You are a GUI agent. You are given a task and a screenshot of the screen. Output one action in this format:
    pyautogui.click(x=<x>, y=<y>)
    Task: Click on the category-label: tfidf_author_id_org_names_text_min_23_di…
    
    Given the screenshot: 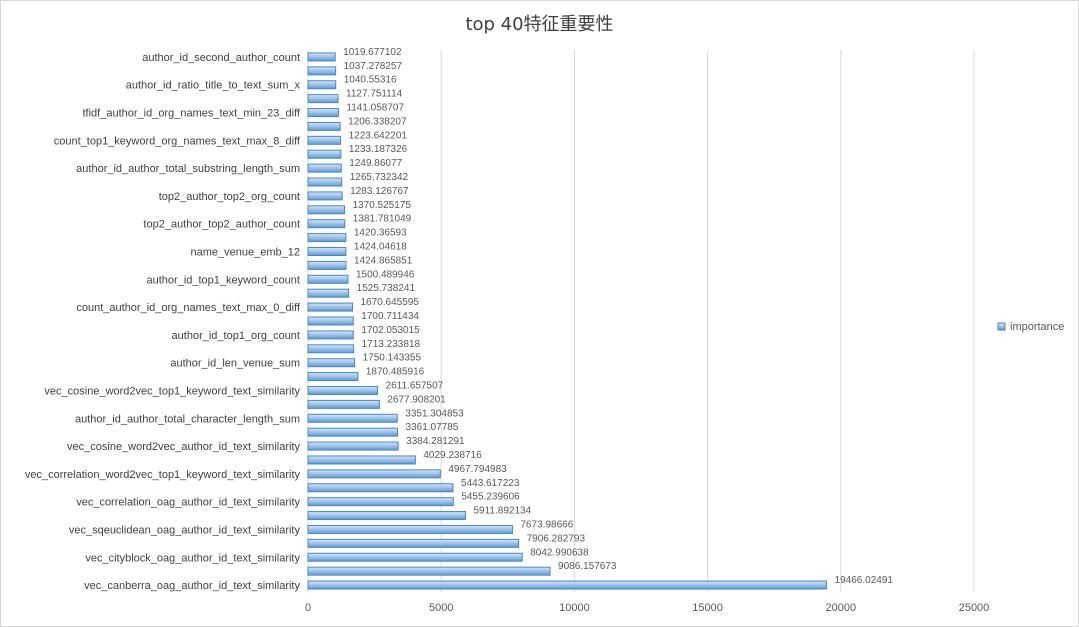 What is the action you would take?
    pyautogui.click(x=191, y=114)
    